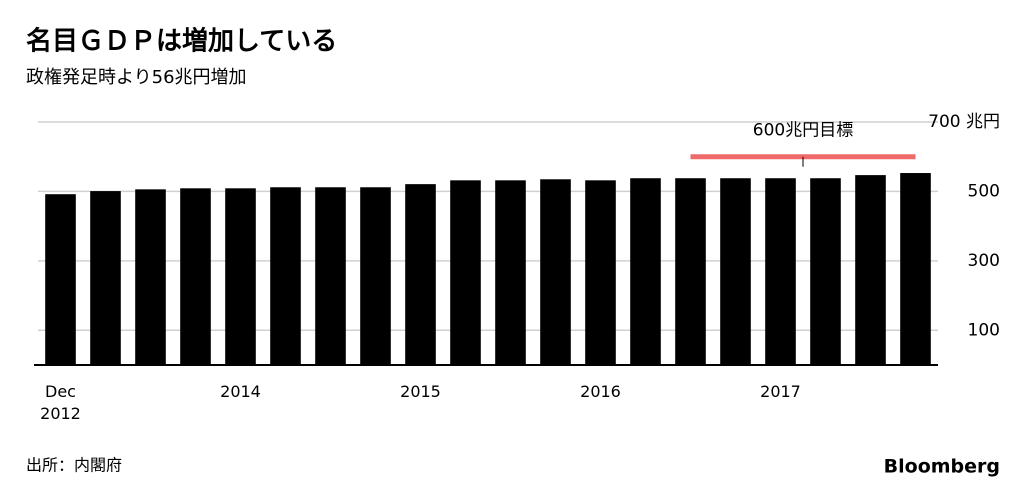 The height and width of the screenshot is (491, 1024). I want to click on source: 出所：内閣府, so click(74, 465).